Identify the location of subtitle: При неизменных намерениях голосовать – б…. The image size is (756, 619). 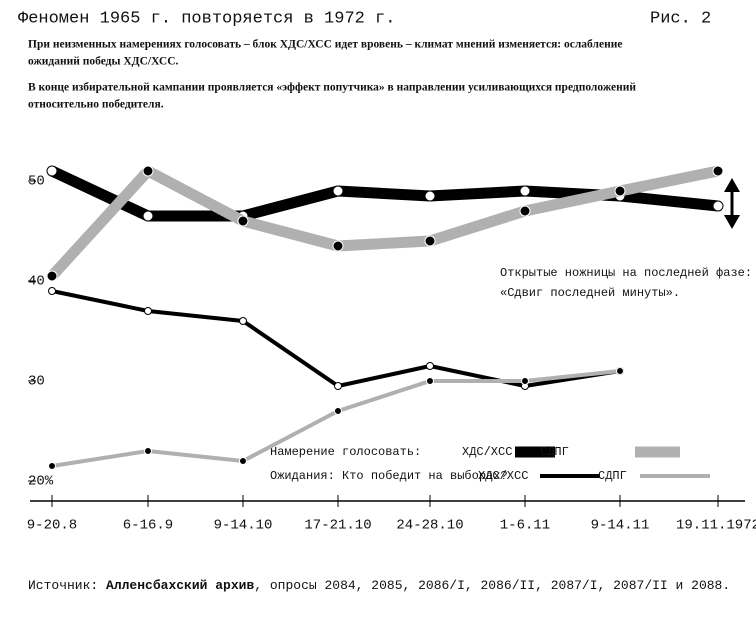
(325, 45).